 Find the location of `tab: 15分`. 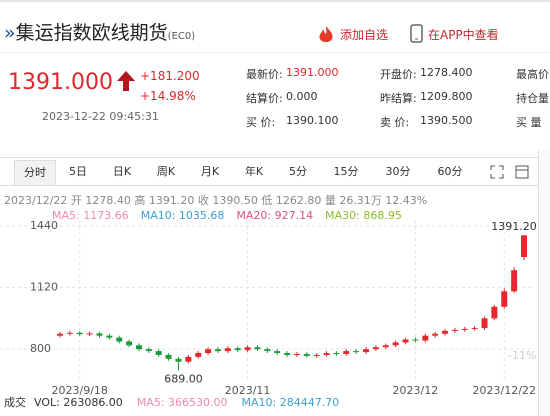

tab: 15分 is located at coordinates (346, 171).